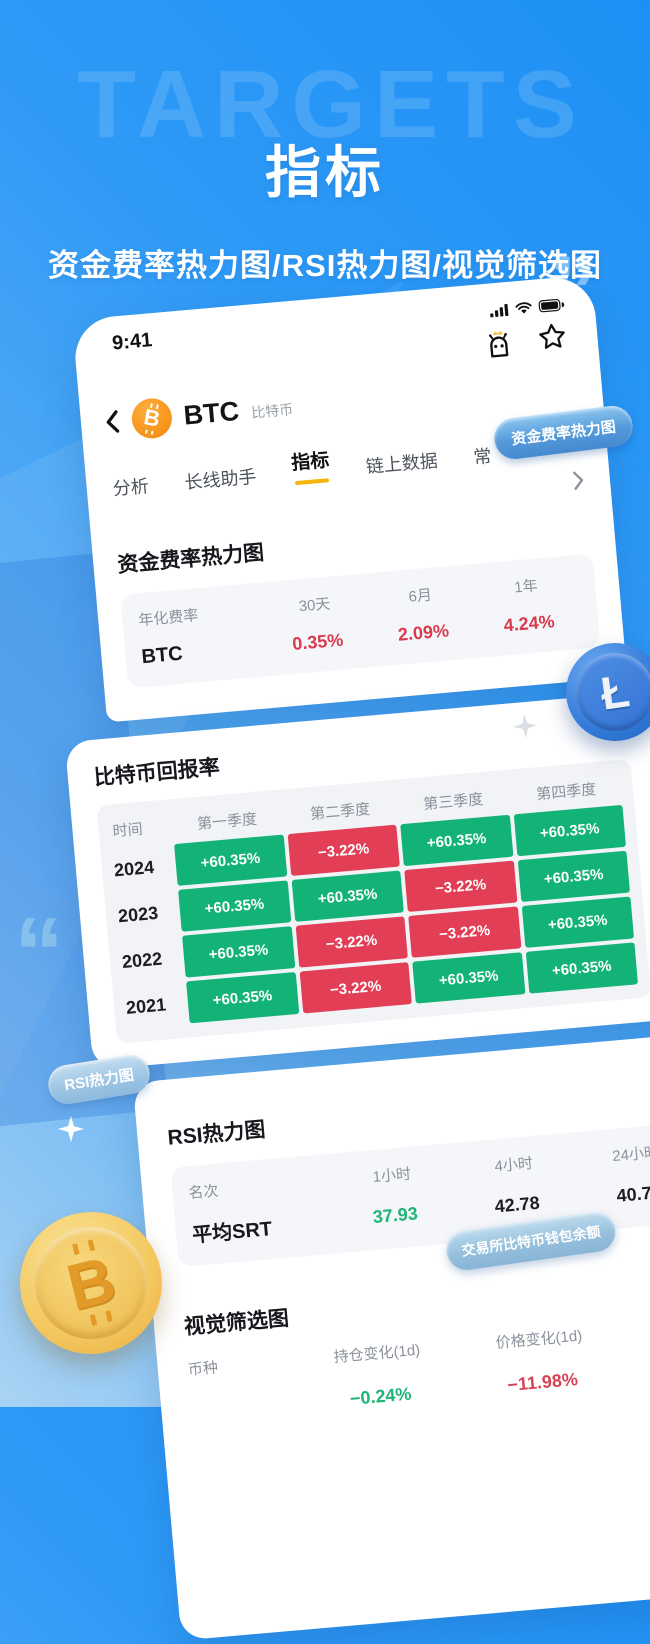 The width and height of the screenshot is (650, 1644). Describe the element at coordinates (529, 623) in the screenshot. I see `funding-value-1y: 4.24%` at that location.